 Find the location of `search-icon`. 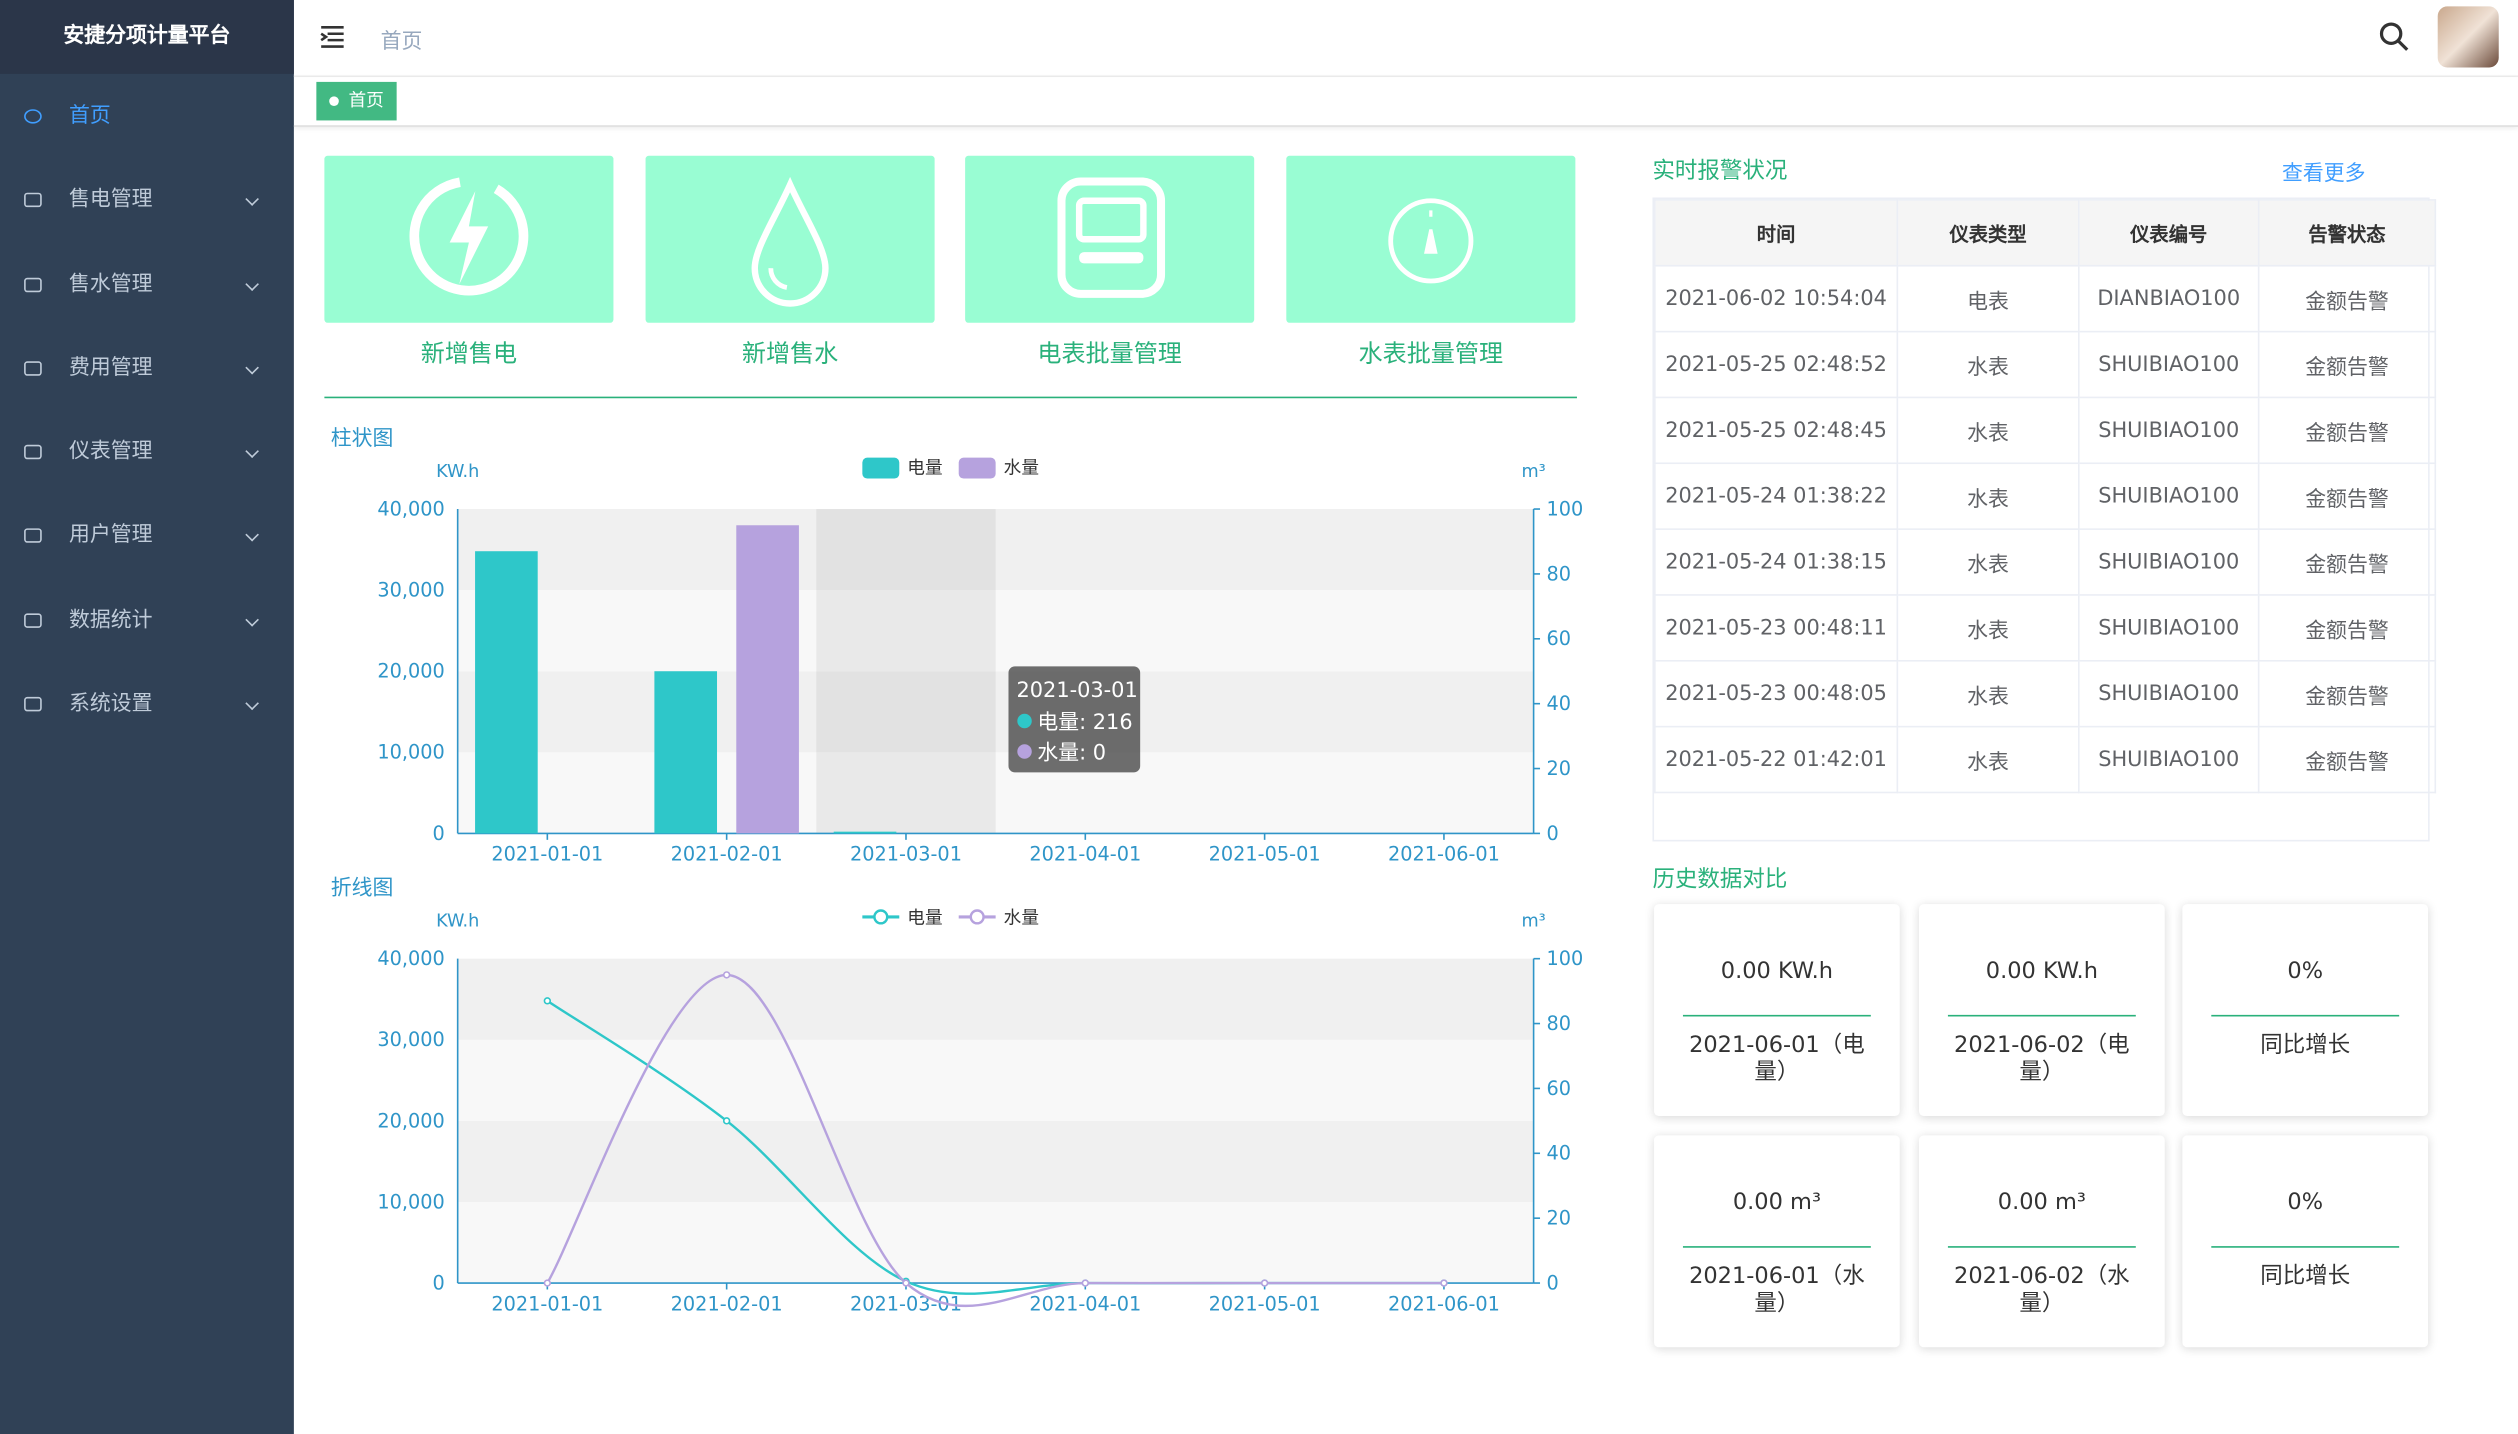

search-icon is located at coordinates (2394, 37).